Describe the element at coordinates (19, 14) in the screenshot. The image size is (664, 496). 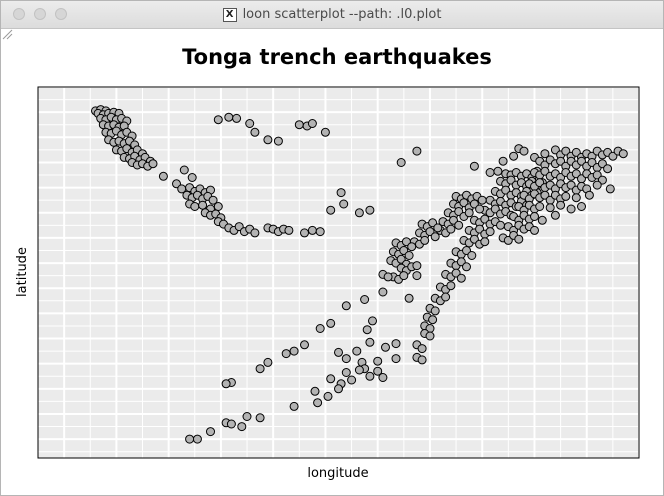
I see `close-window-button` at that location.